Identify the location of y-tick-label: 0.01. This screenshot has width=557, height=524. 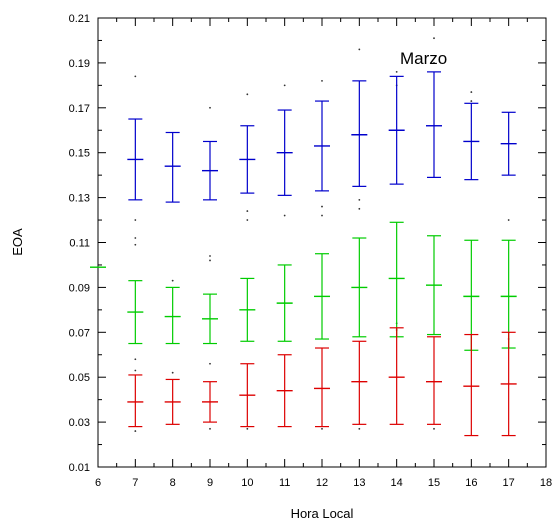
(79, 468).